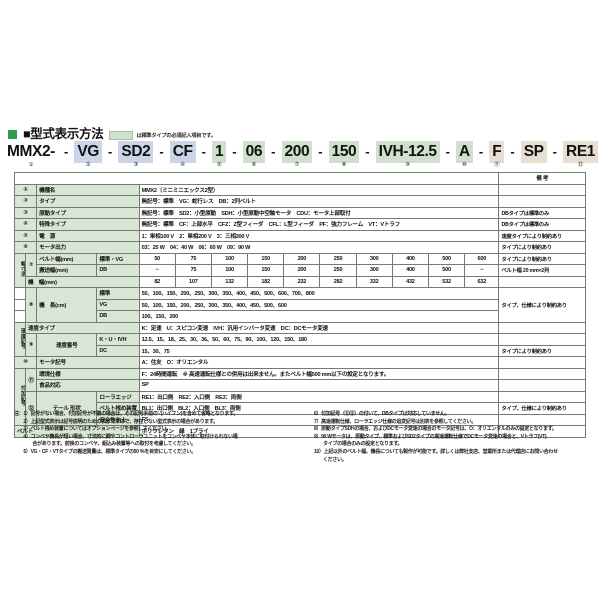  I want to click on legend-note-text: は標準タイプの必須記入項目です。, so click(176, 135).